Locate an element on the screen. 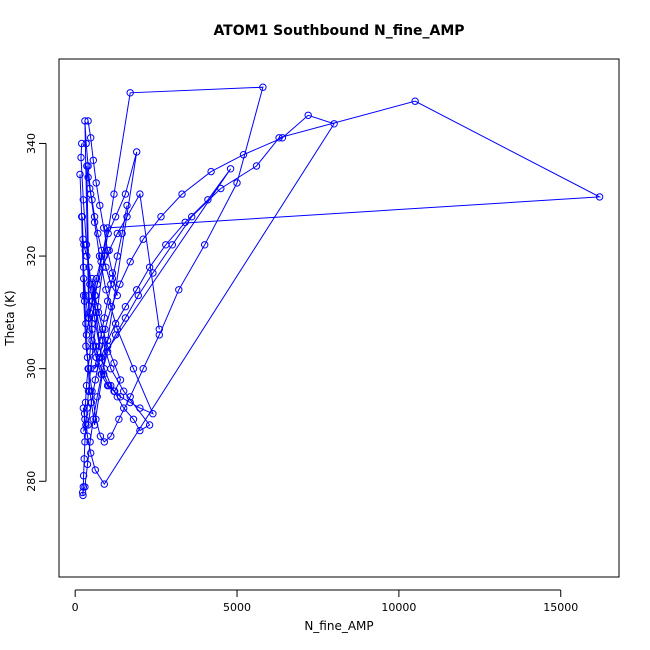  y-axis: 280 300 320 340 is located at coordinates (36, 312).